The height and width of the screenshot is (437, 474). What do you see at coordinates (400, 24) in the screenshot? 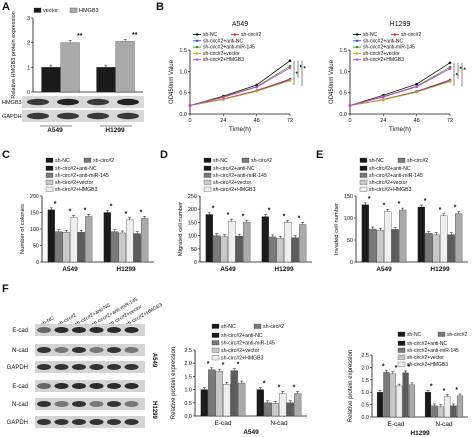
I see `chart-title: H1299` at bounding box center [400, 24].